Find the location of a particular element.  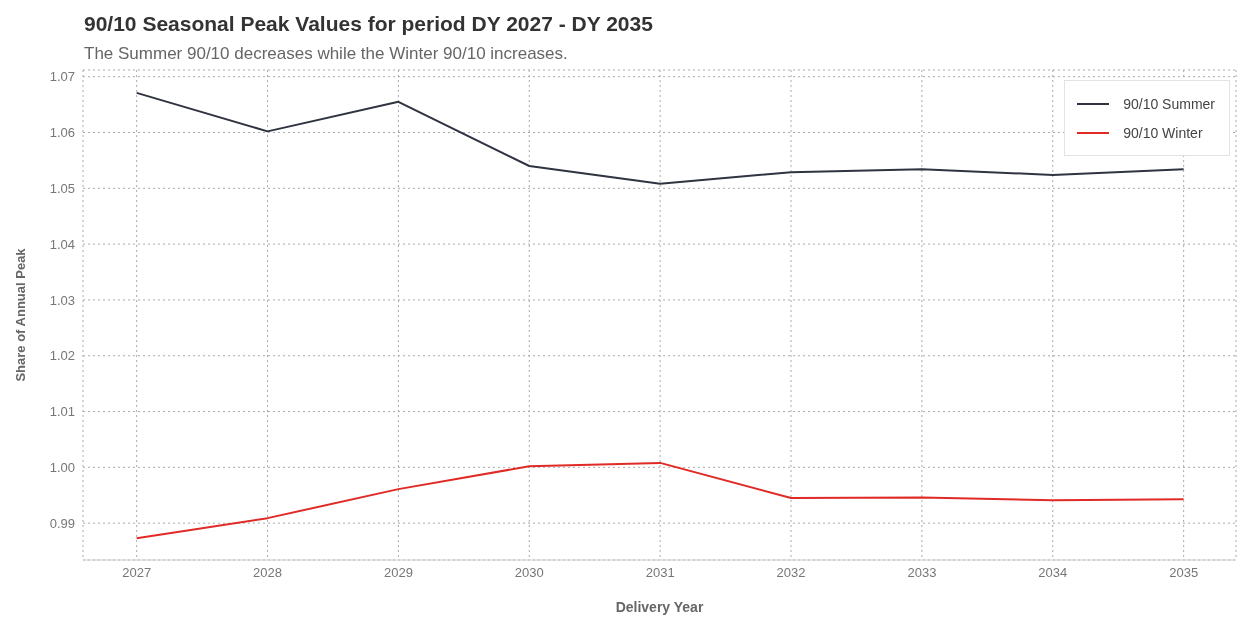

x-tick-label: 2034 is located at coordinates (1053, 573).